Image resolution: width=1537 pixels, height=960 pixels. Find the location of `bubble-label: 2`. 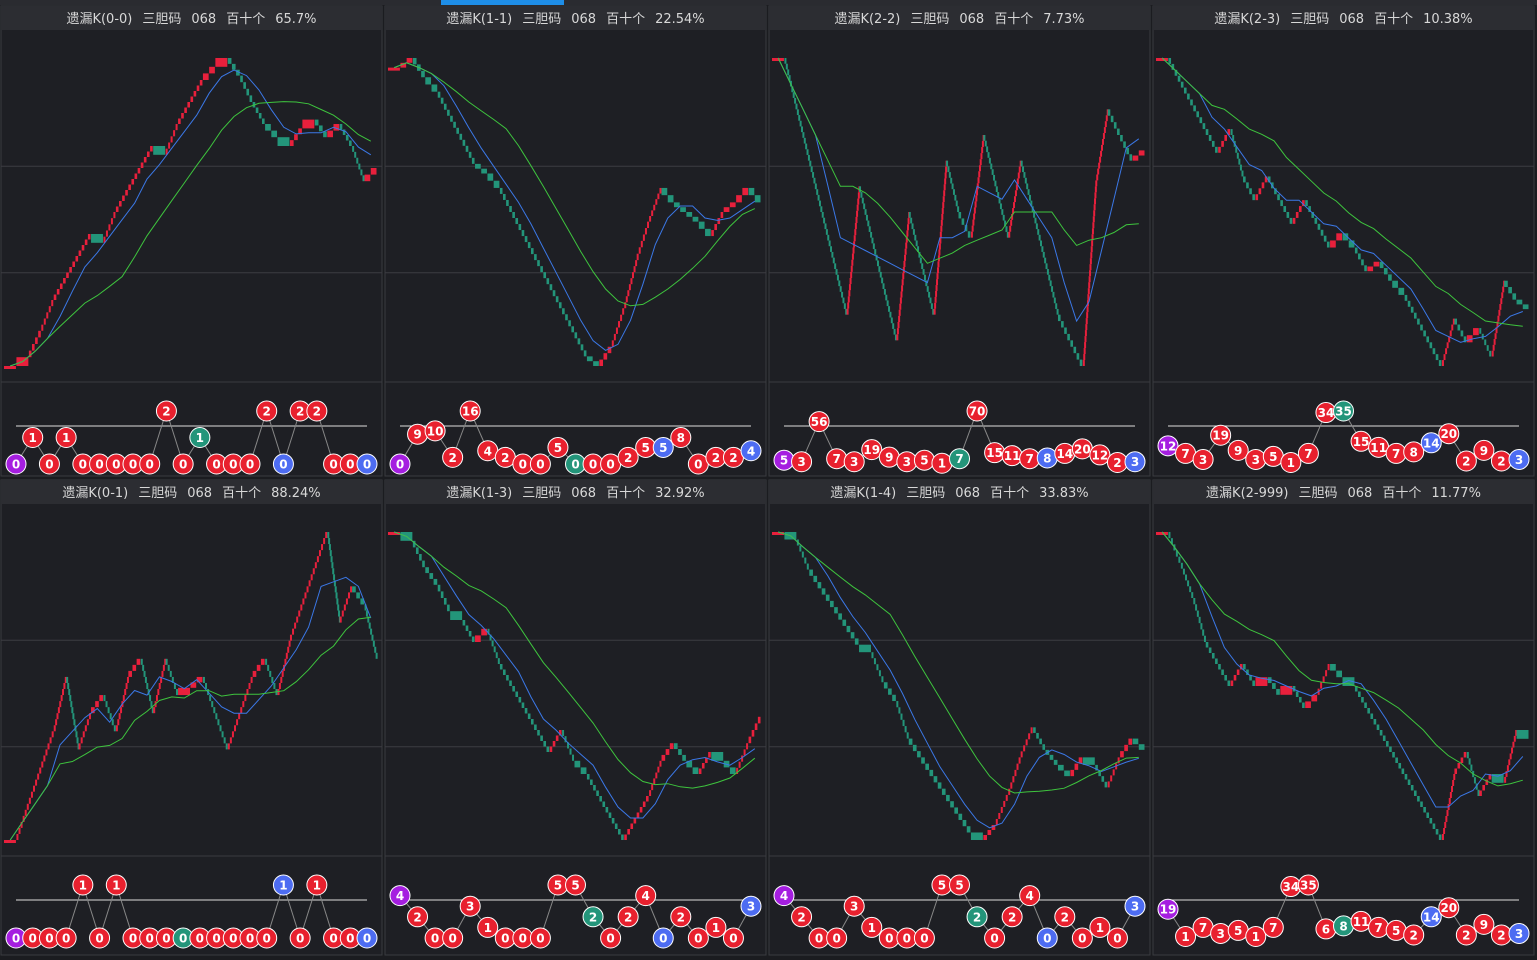

bubble-label: 2 is located at coordinates (1012, 917).